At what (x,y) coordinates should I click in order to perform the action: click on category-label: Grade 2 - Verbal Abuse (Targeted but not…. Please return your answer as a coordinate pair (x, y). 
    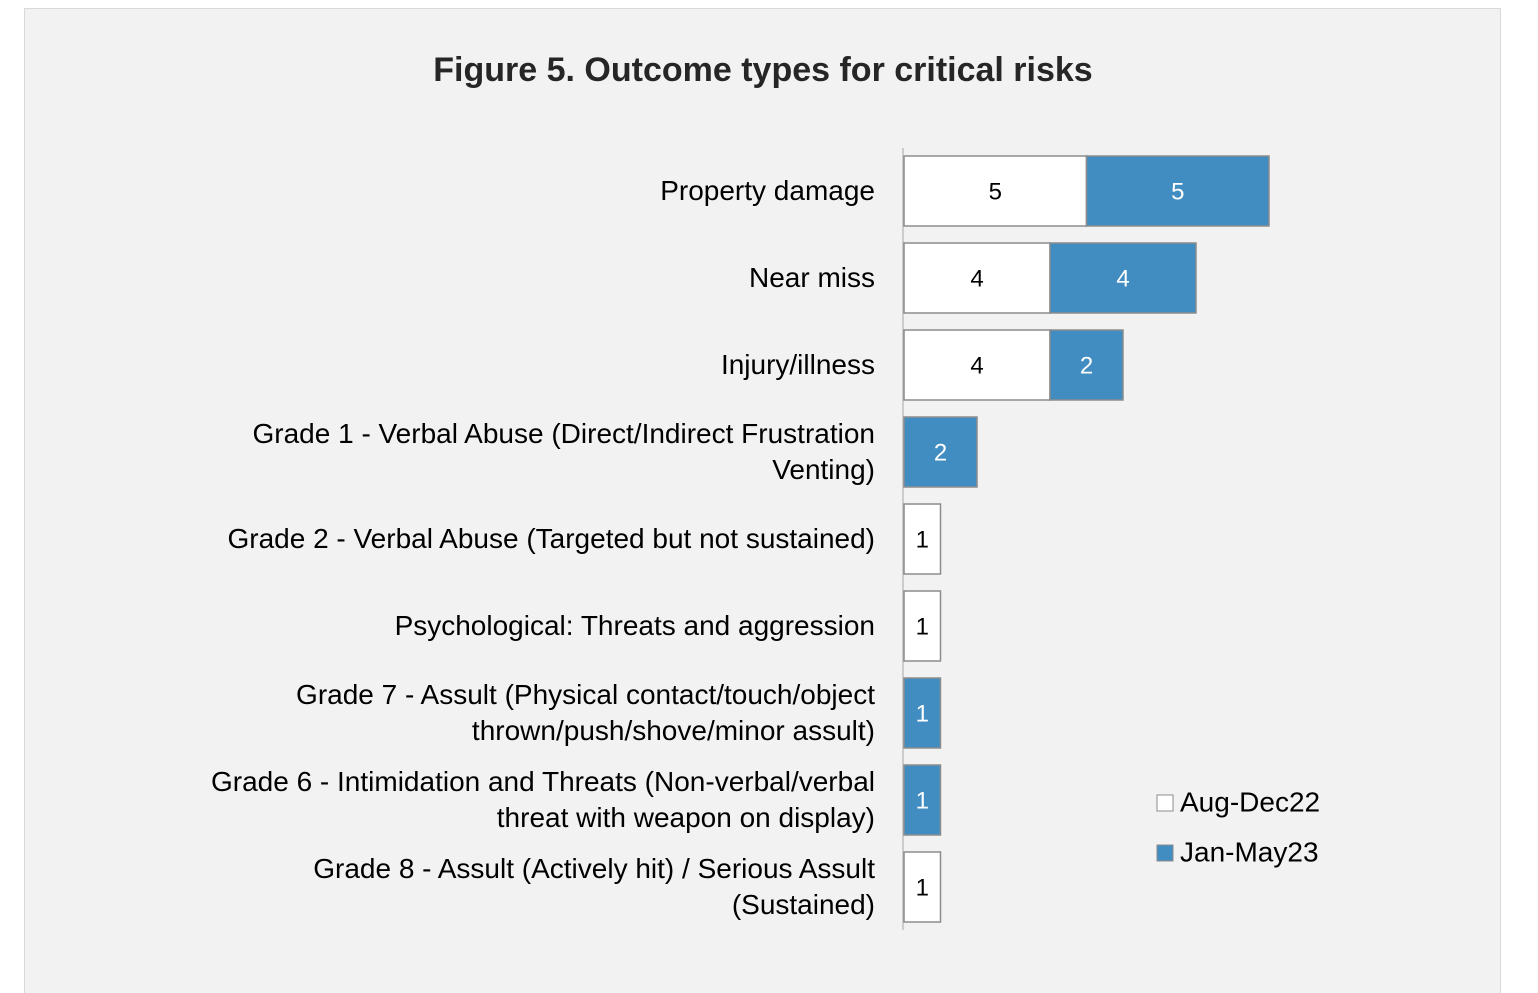
    Looking at the image, I should click on (551, 538).